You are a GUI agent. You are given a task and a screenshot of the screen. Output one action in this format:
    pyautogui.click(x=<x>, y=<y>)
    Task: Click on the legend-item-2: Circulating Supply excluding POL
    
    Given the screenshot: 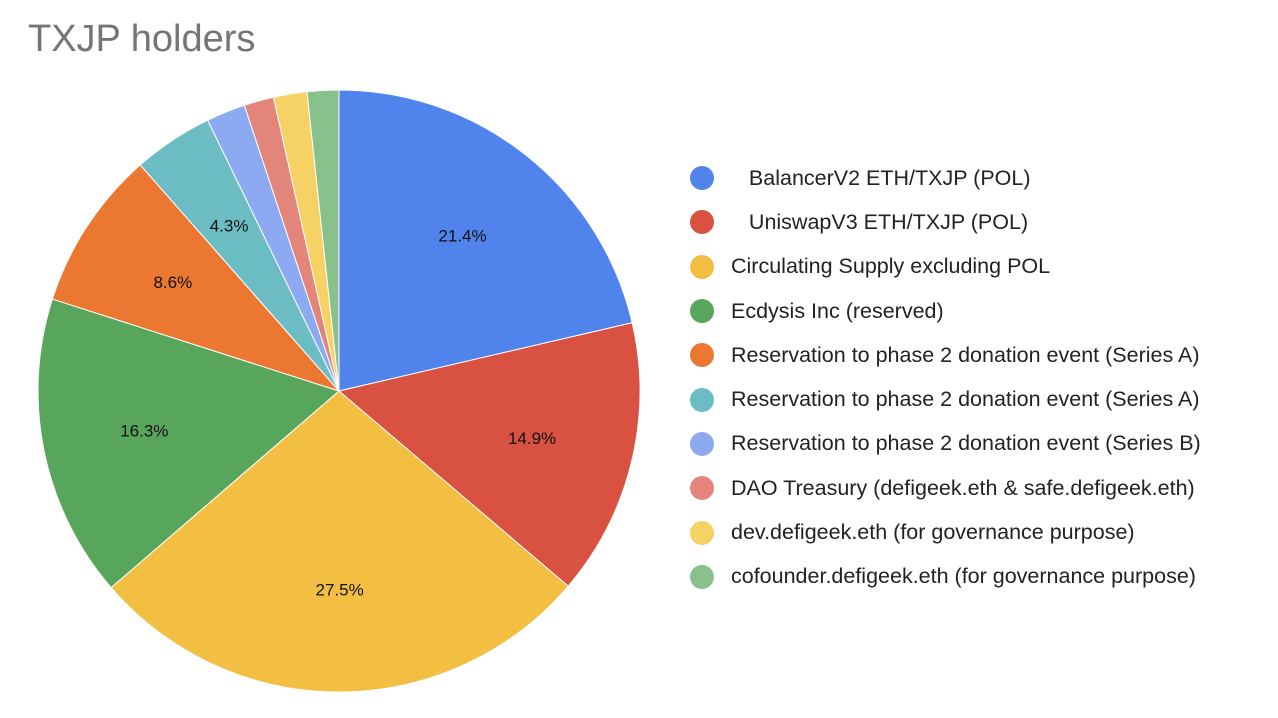 What is the action you would take?
    pyautogui.click(x=945, y=267)
    